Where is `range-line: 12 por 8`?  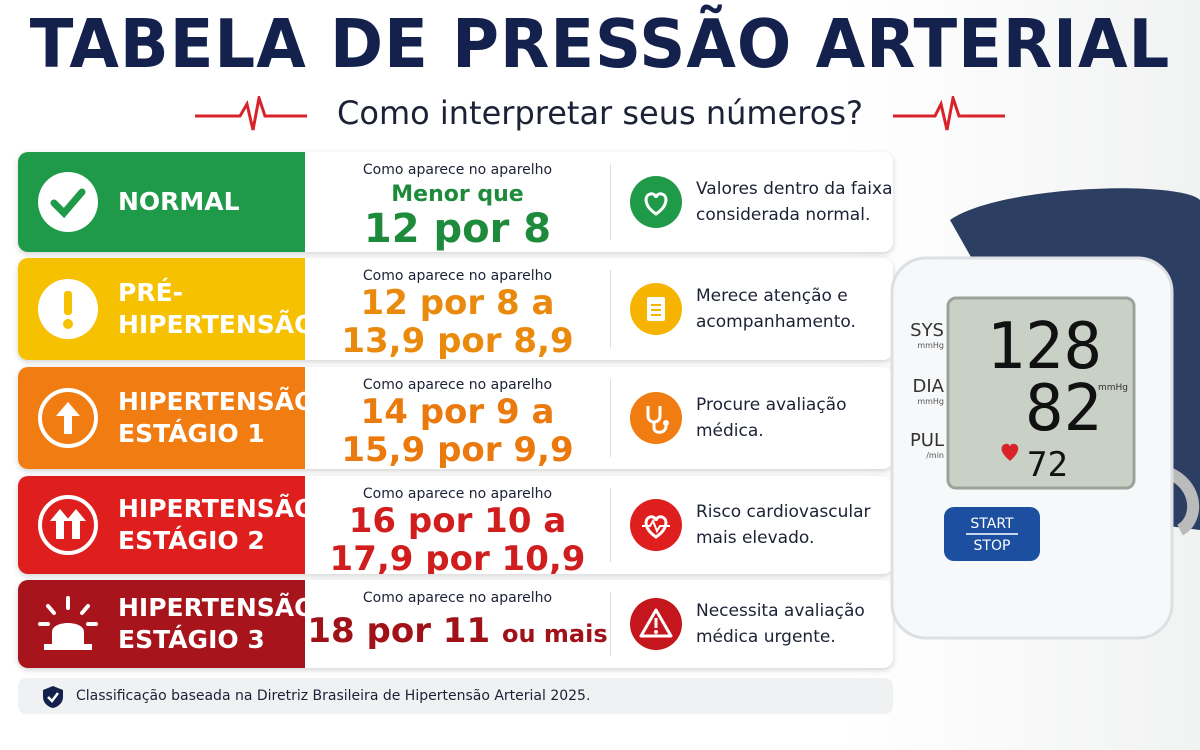 range-line: 12 por 8 is located at coordinates (457, 229).